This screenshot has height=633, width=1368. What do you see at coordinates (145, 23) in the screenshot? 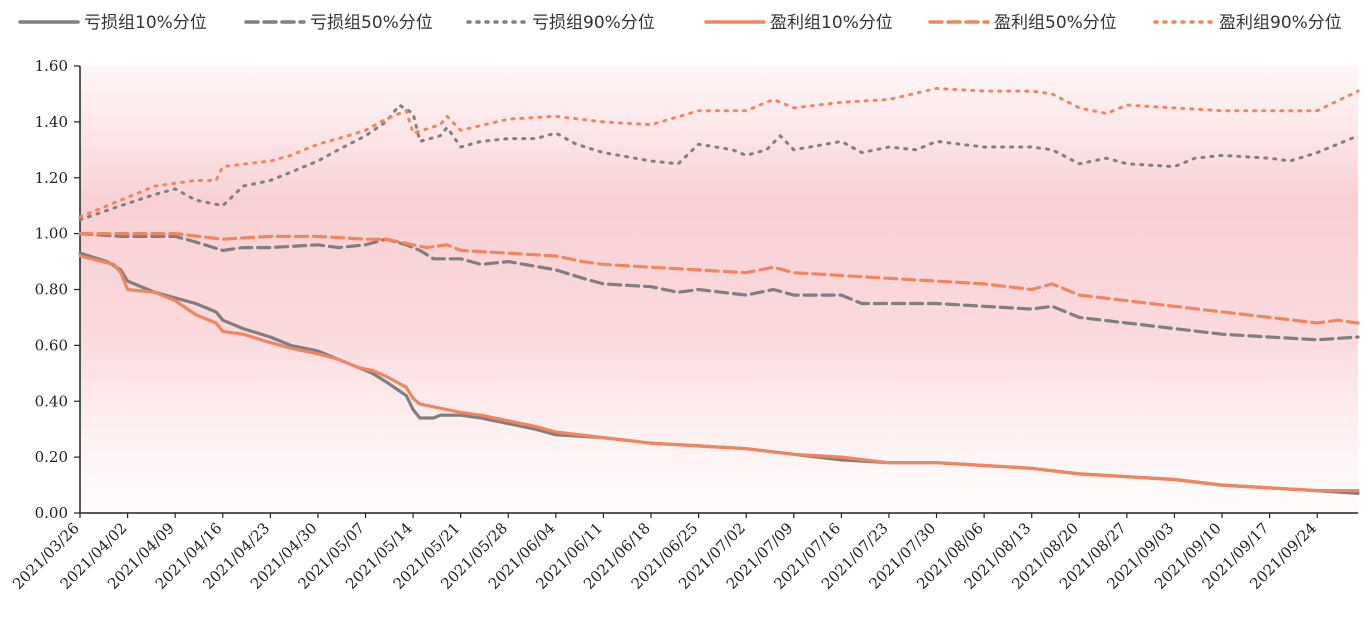
I see `legend-label-1: 亏损组10%分位` at bounding box center [145, 23].